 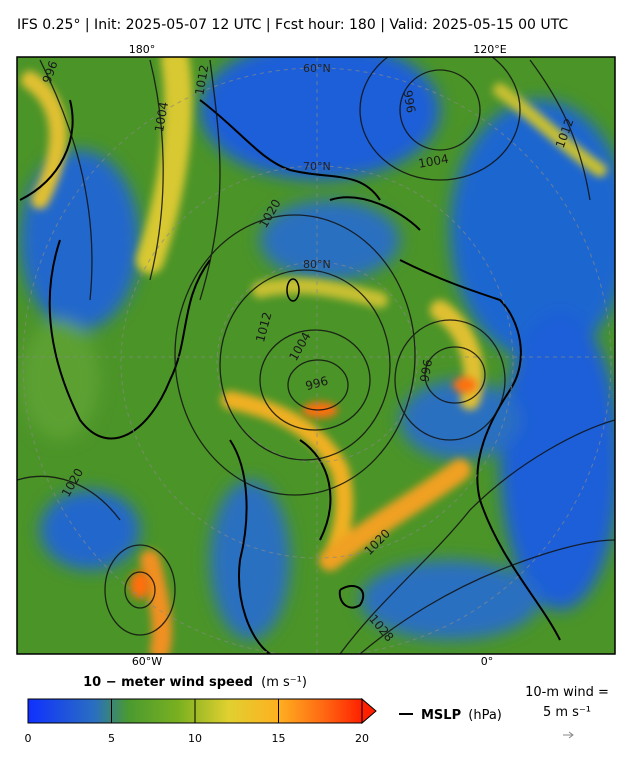 I want to click on wind-key: 10-m wind =, so click(x=567, y=692).